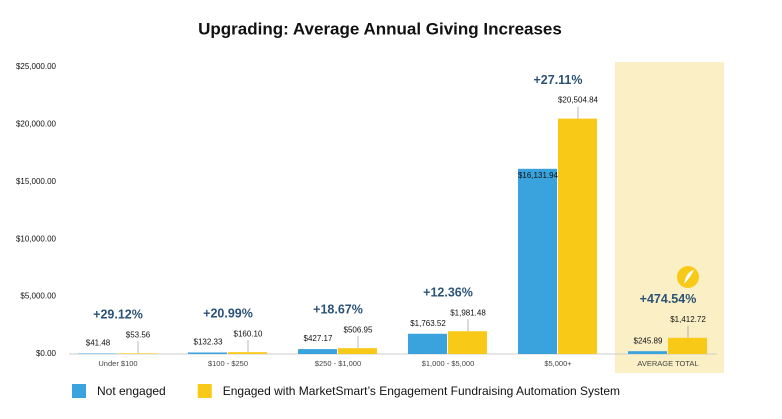 Image resolution: width=782 pixels, height=419 pixels. Describe the element at coordinates (669, 217) in the screenshot. I see `highlight-panel` at that location.